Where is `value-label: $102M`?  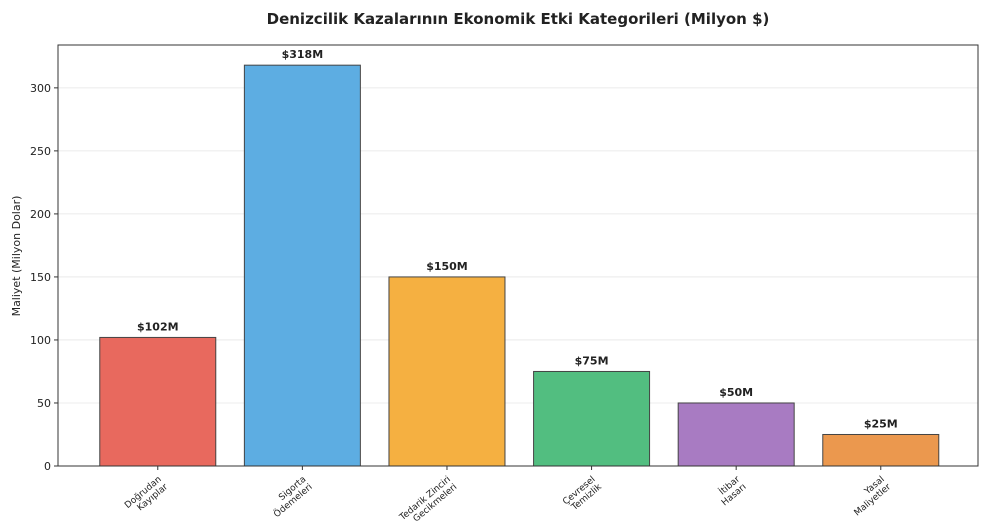 value-label: $102M is located at coordinates (158, 326).